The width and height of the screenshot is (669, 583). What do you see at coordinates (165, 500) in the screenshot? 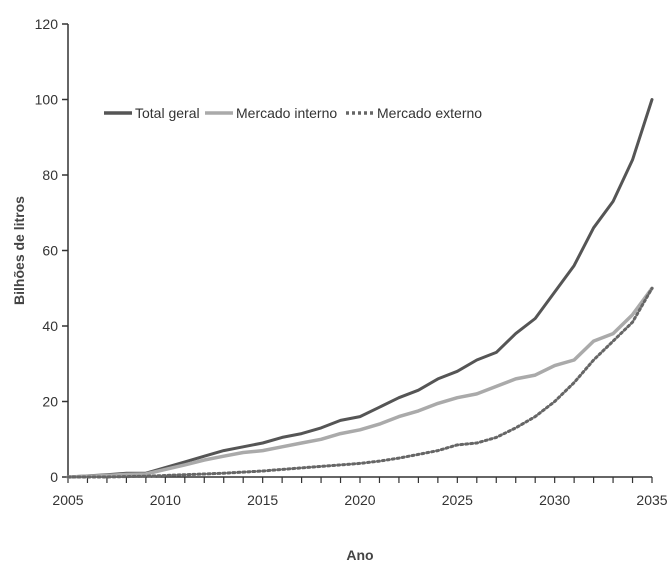
I see `x-tick-label: 2010` at bounding box center [165, 500].